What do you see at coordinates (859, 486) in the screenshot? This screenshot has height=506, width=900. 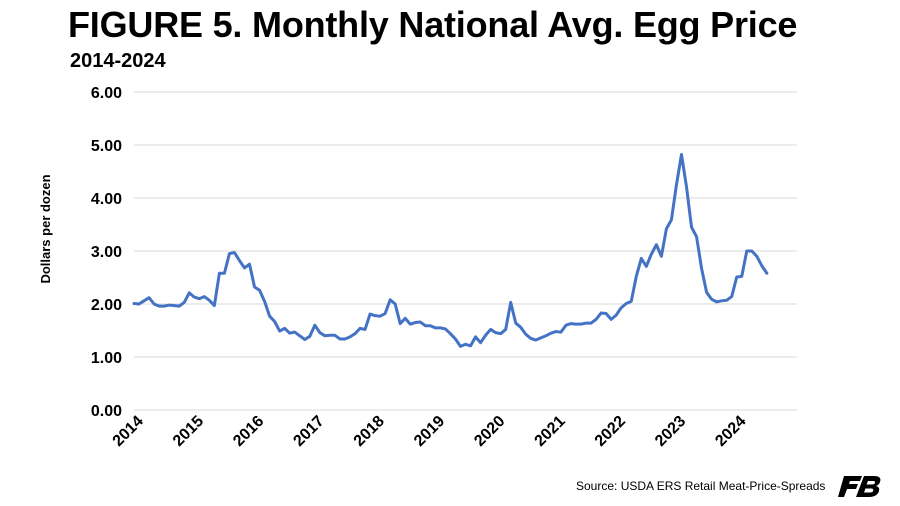 I see `fb-logo-icon` at bounding box center [859, 486].